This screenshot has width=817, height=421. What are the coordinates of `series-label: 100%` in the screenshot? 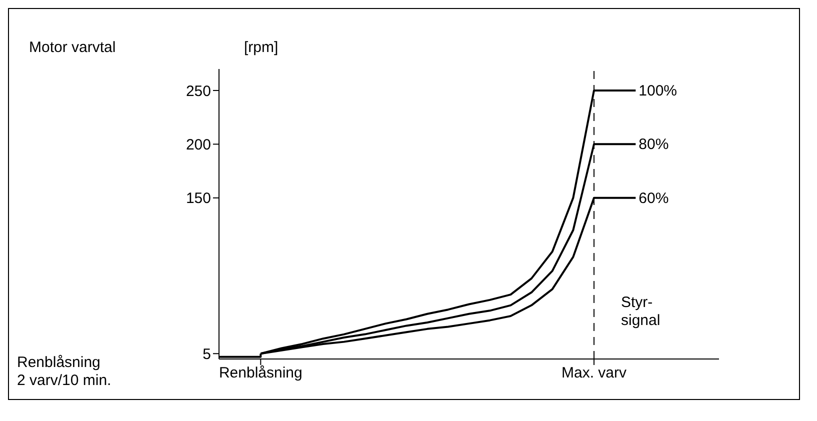 It's located at (658, 91).